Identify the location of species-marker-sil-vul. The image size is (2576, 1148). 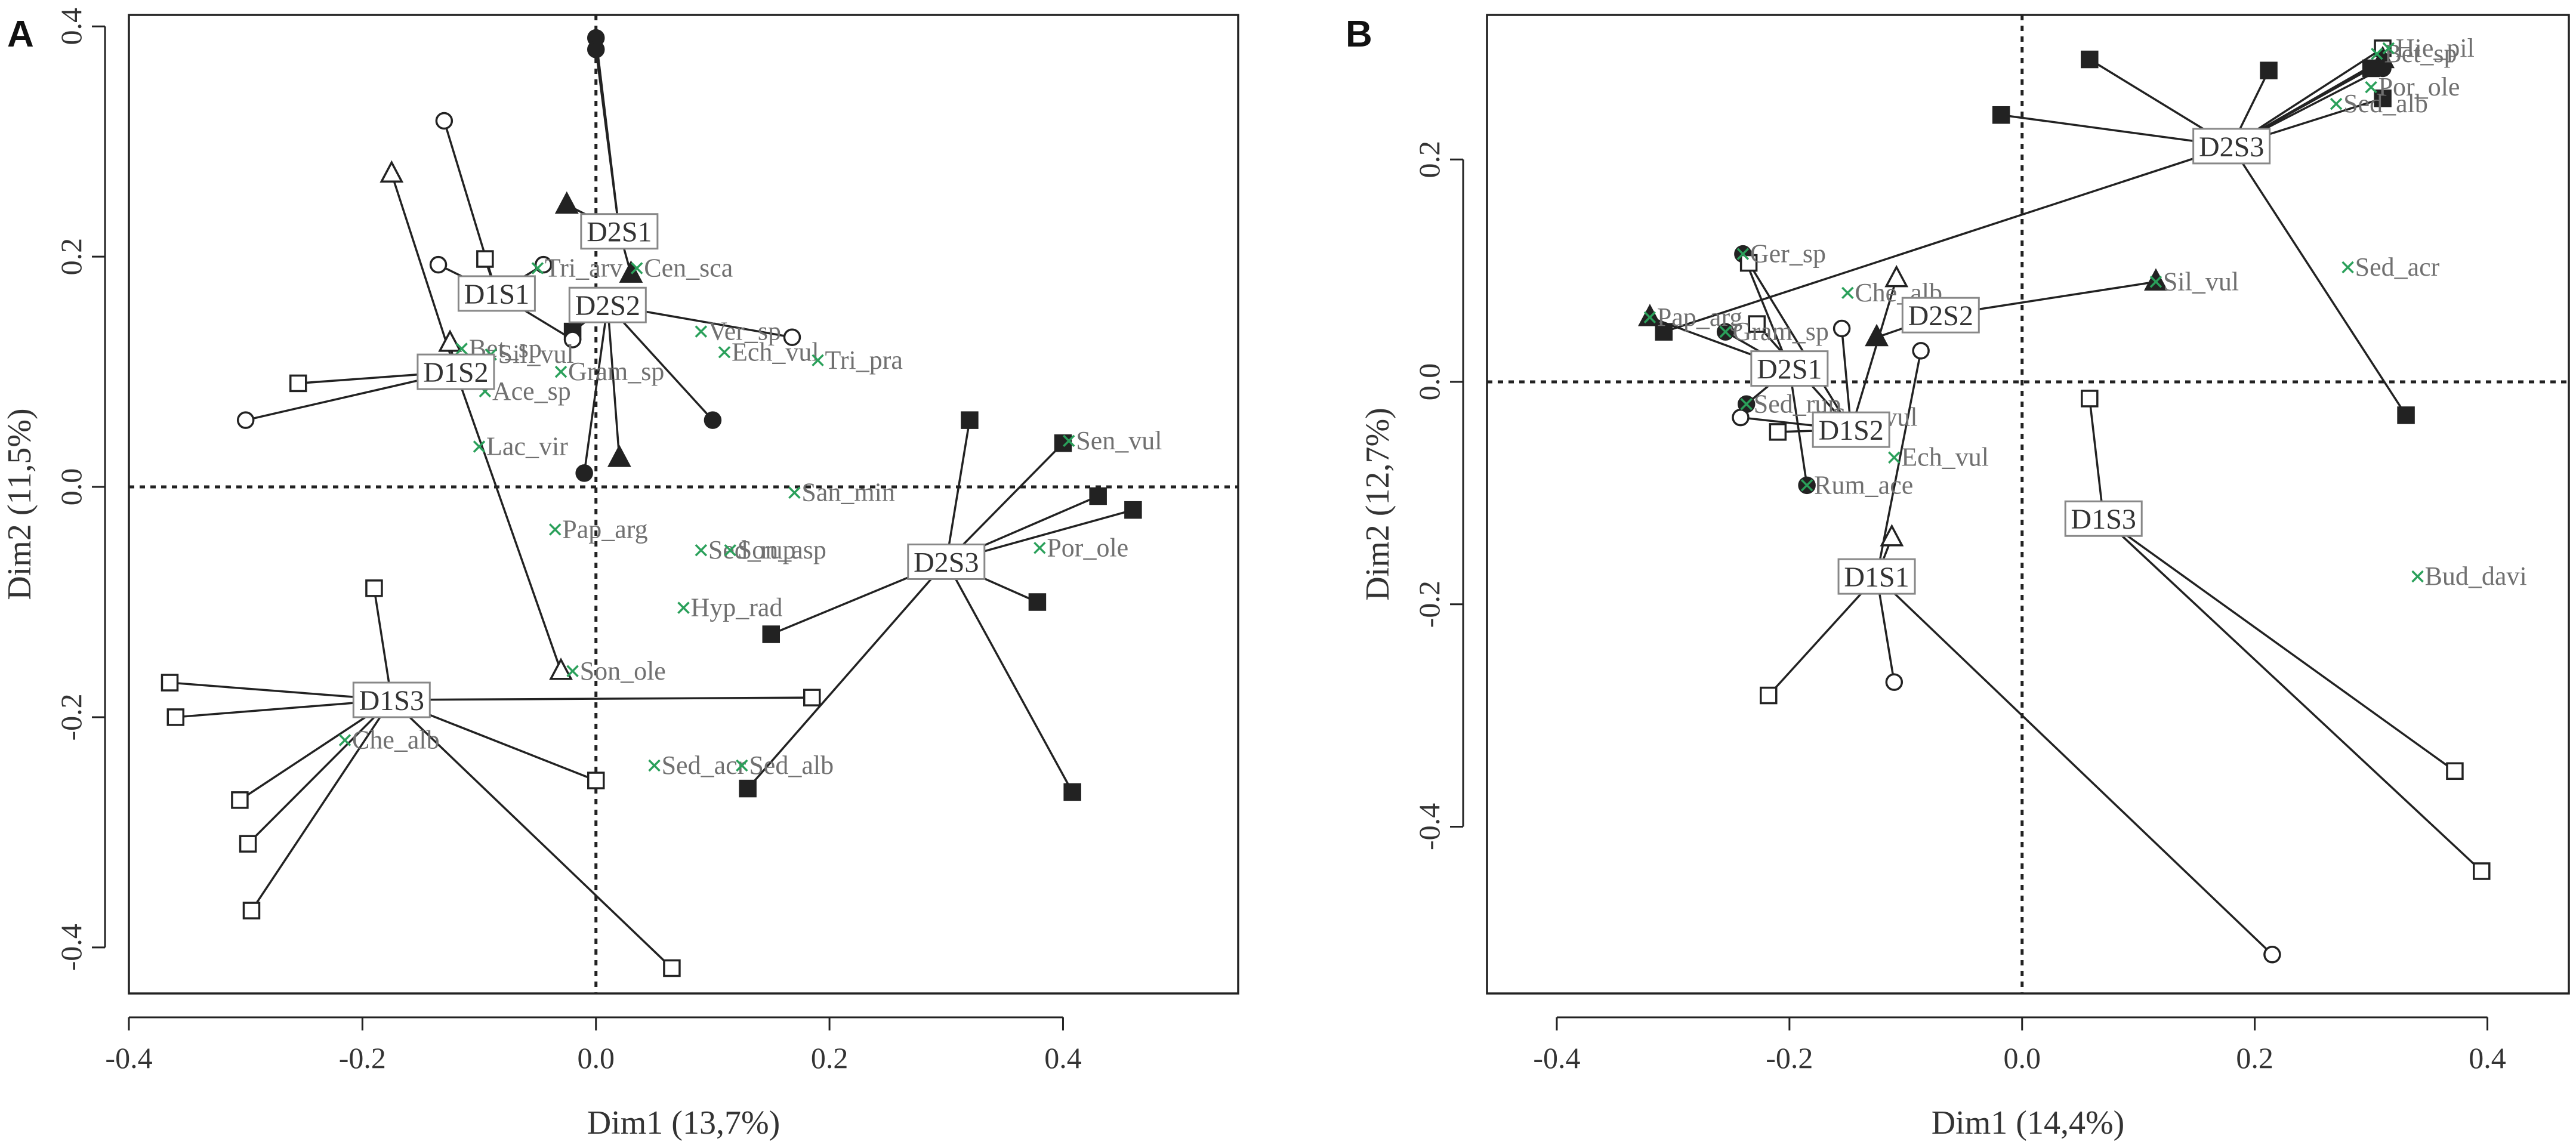
(2155, 282).